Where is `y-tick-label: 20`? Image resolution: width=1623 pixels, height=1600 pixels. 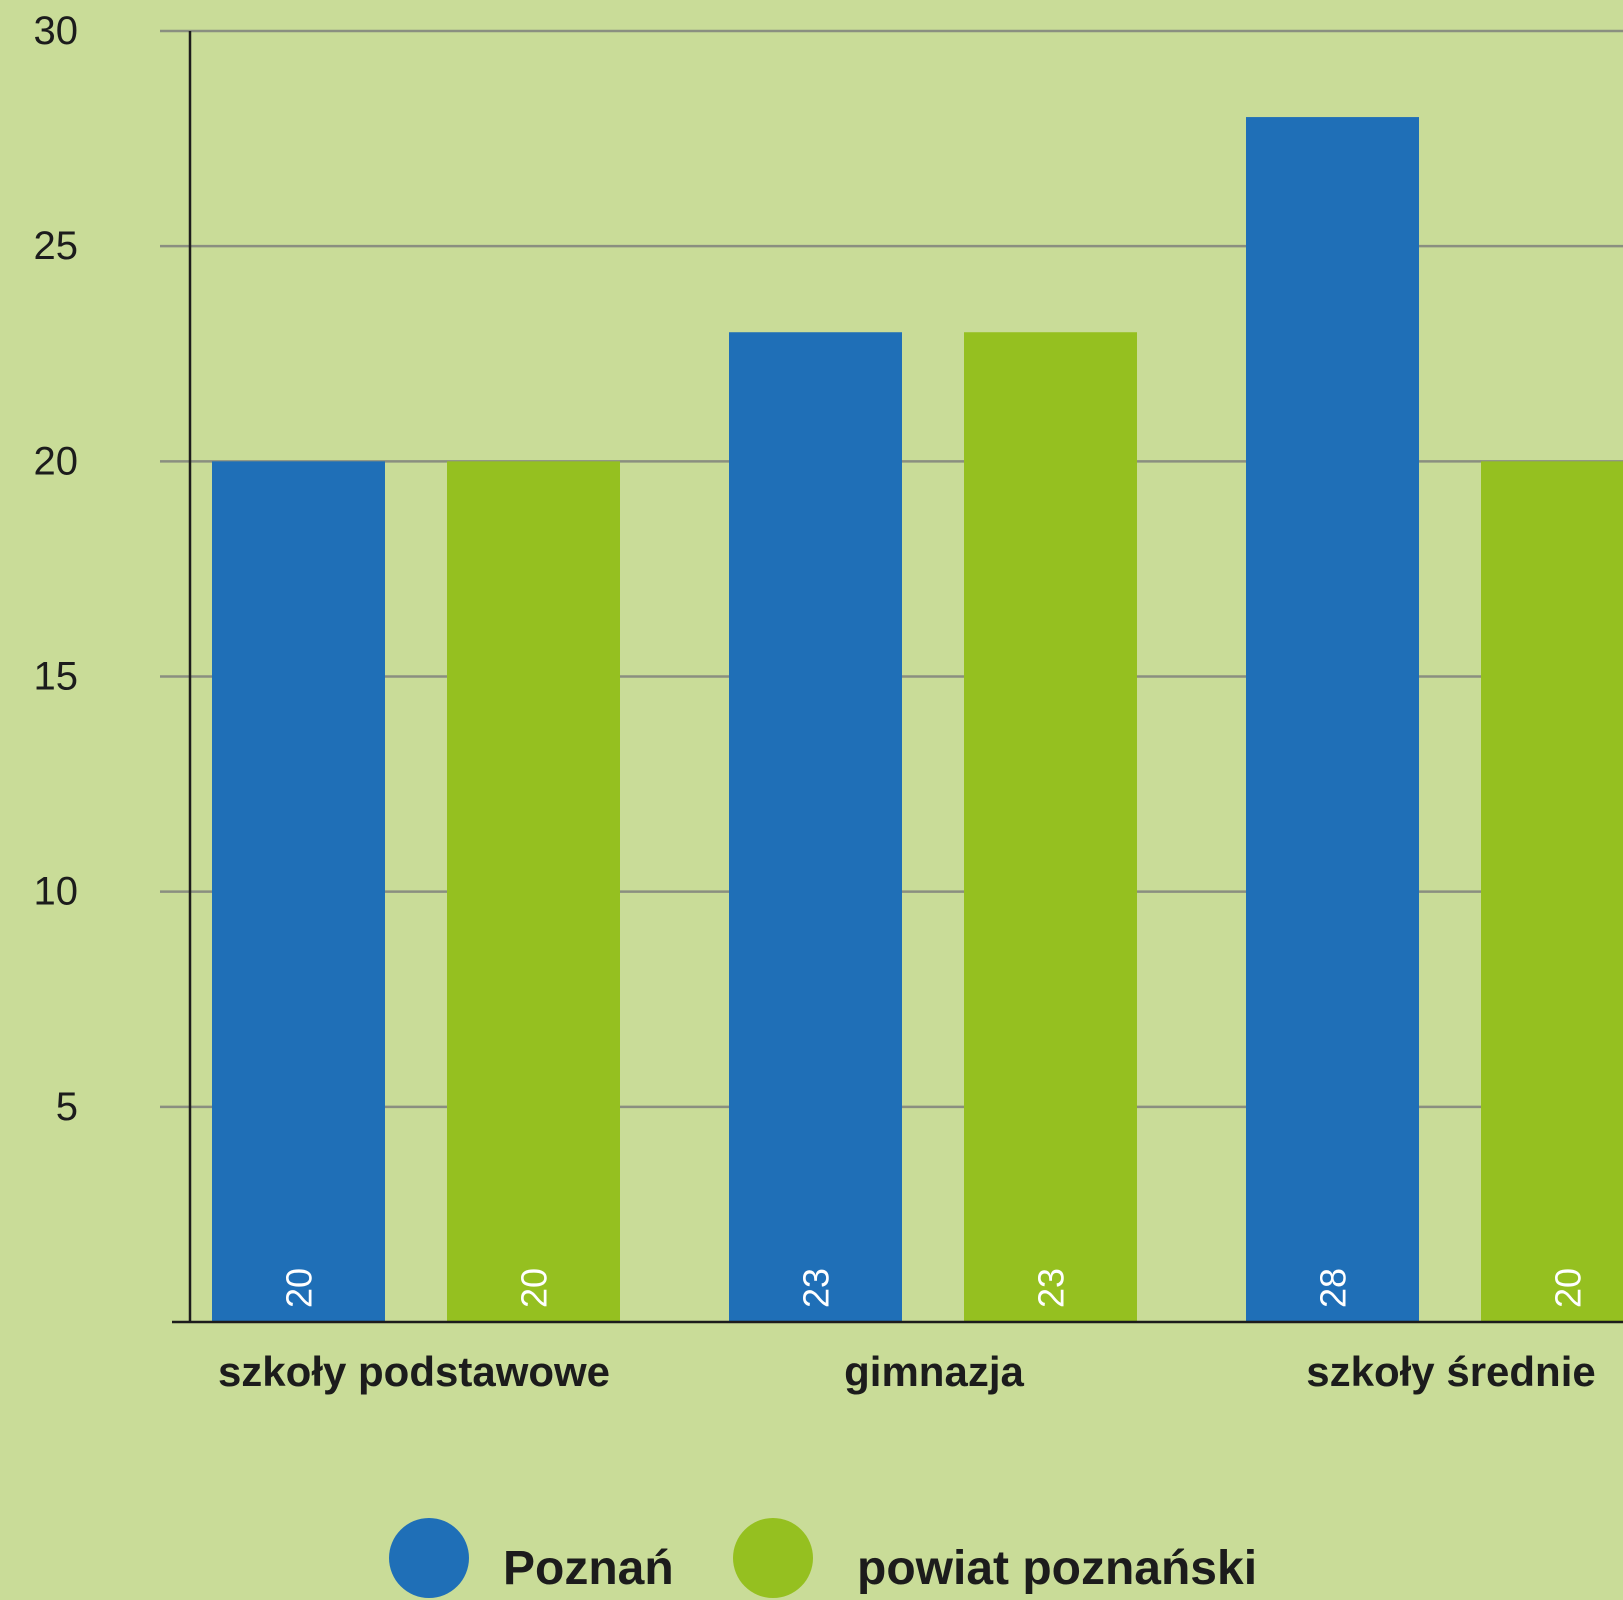 y-tick-label: 20 is located at coordinates (56, 461).